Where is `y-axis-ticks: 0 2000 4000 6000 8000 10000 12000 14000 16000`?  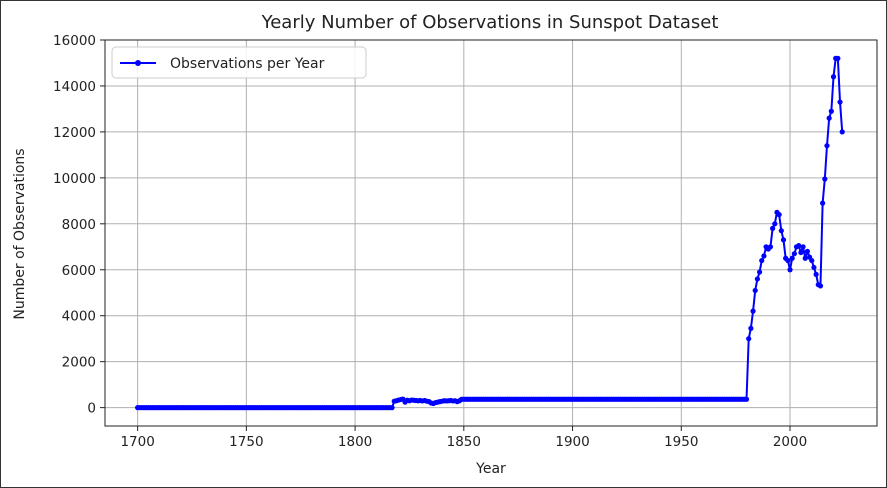 y-axis-ticks: 0 2000 4000 6000 8000 10000 12000 14000 16000 is located at coordinates (79, 225).